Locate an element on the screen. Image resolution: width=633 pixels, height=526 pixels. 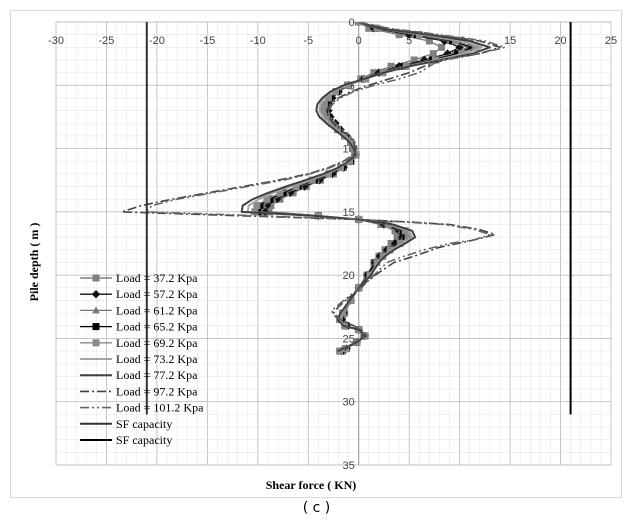
x-tick-label: 15 is located at coordinates (510, 41).